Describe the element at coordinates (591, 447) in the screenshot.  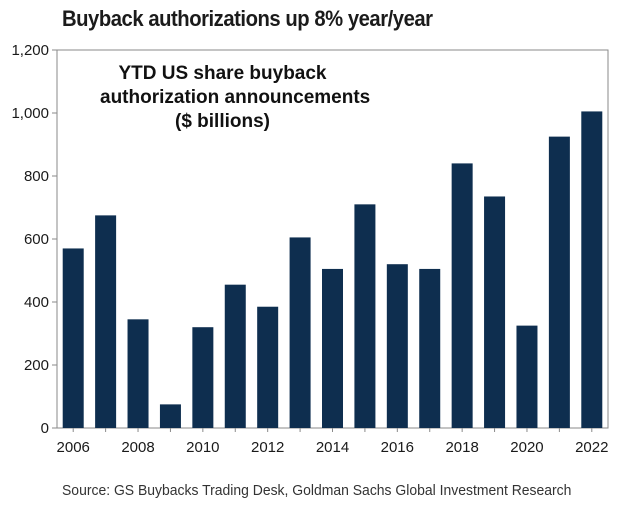
I see `x-tick-label: 2022` at that location.